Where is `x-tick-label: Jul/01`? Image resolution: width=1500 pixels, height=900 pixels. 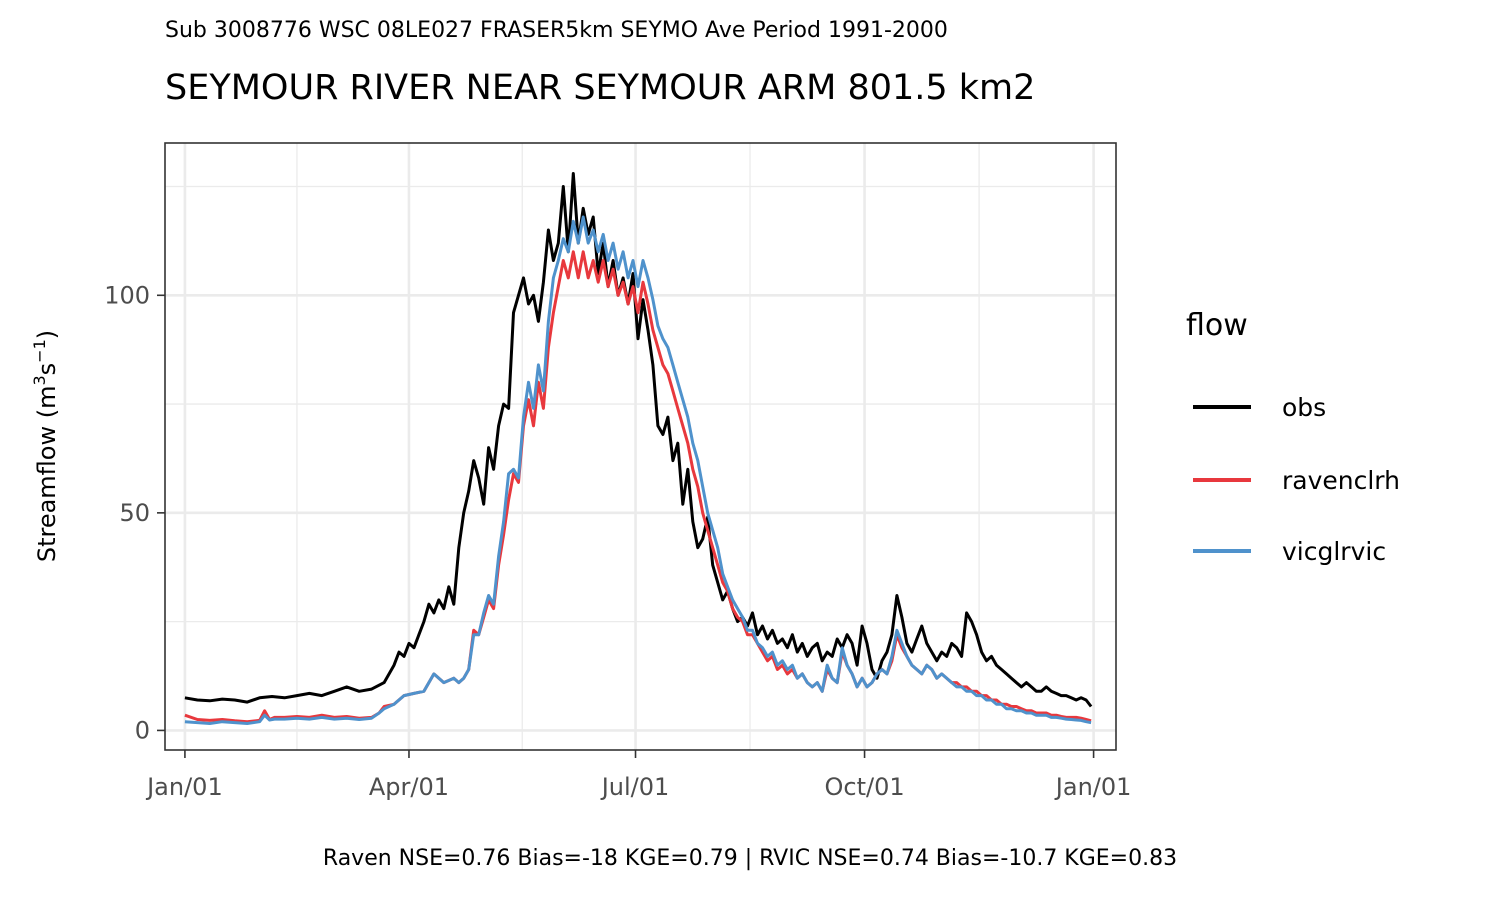
x-tick-label: Jul/01 is located at coordinates (635, 787).